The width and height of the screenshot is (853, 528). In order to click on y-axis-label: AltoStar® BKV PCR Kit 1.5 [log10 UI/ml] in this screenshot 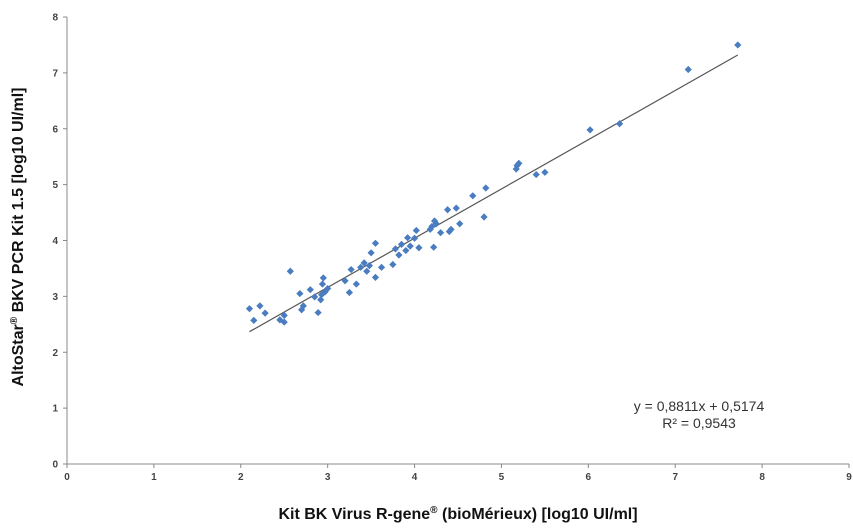, I will do `click(18, 237)`.